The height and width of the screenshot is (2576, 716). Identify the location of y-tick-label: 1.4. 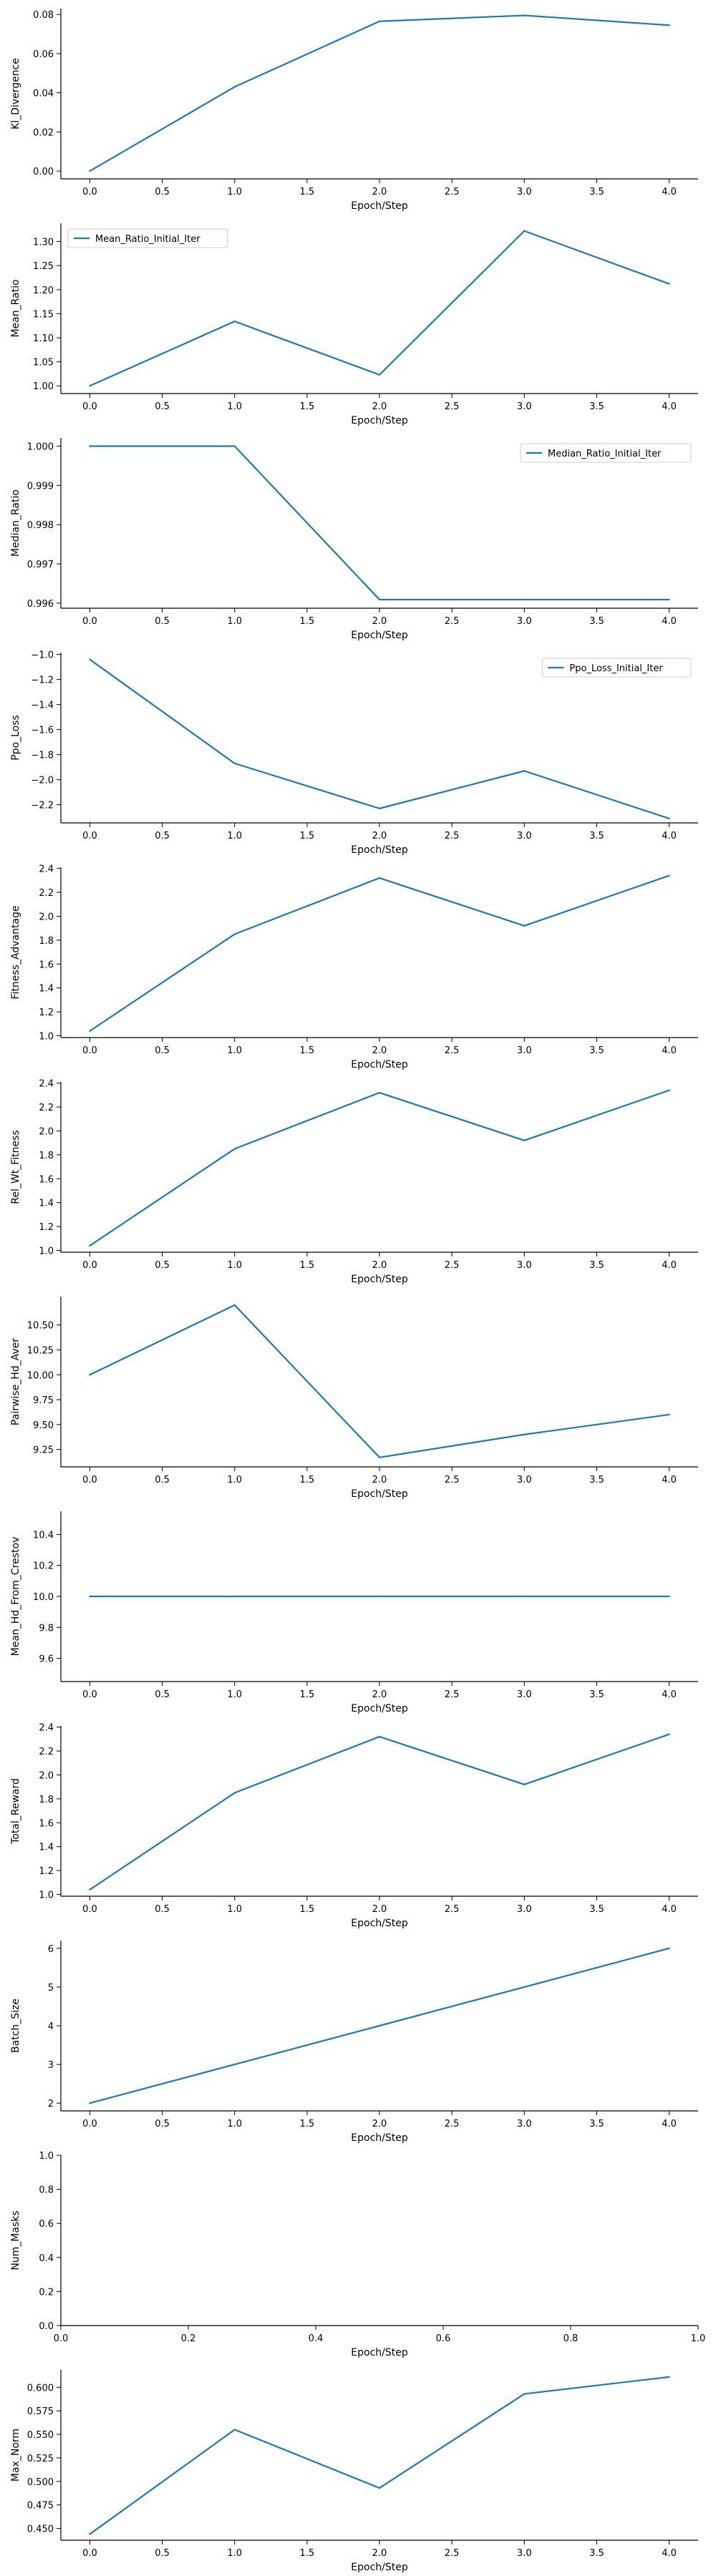
(46, 1848).